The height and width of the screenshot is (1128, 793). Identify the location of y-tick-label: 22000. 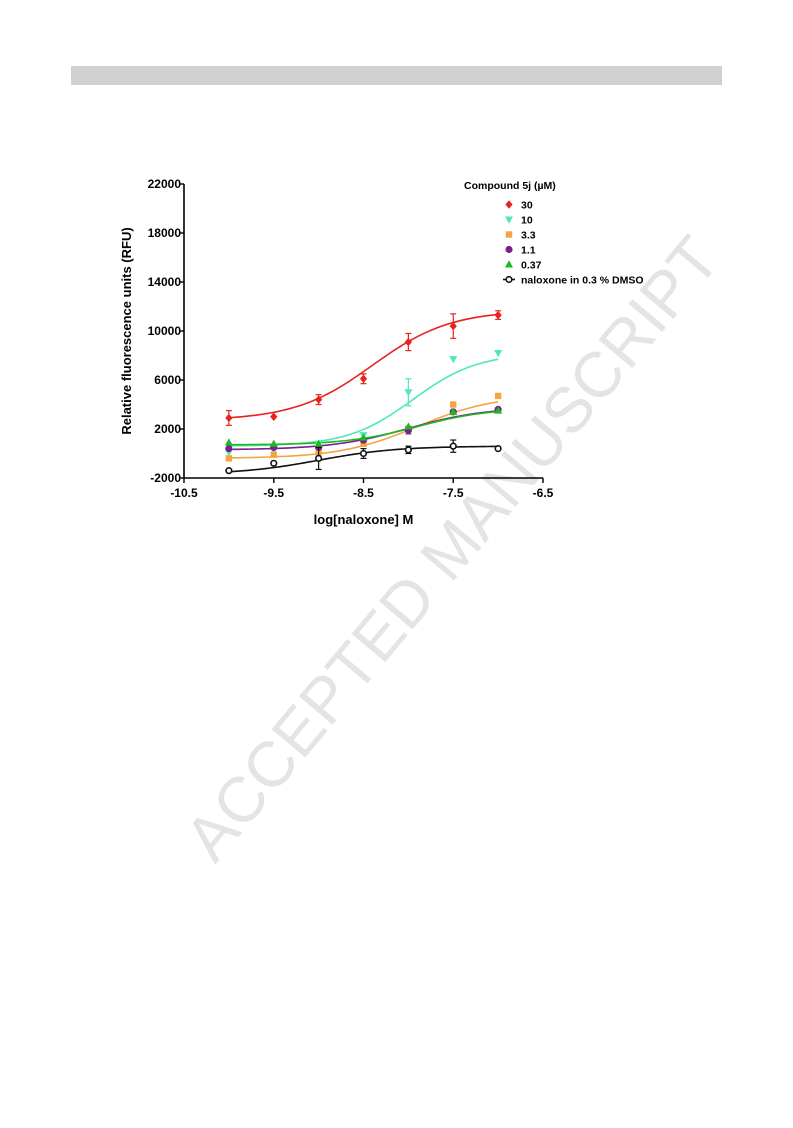
(165, 184).